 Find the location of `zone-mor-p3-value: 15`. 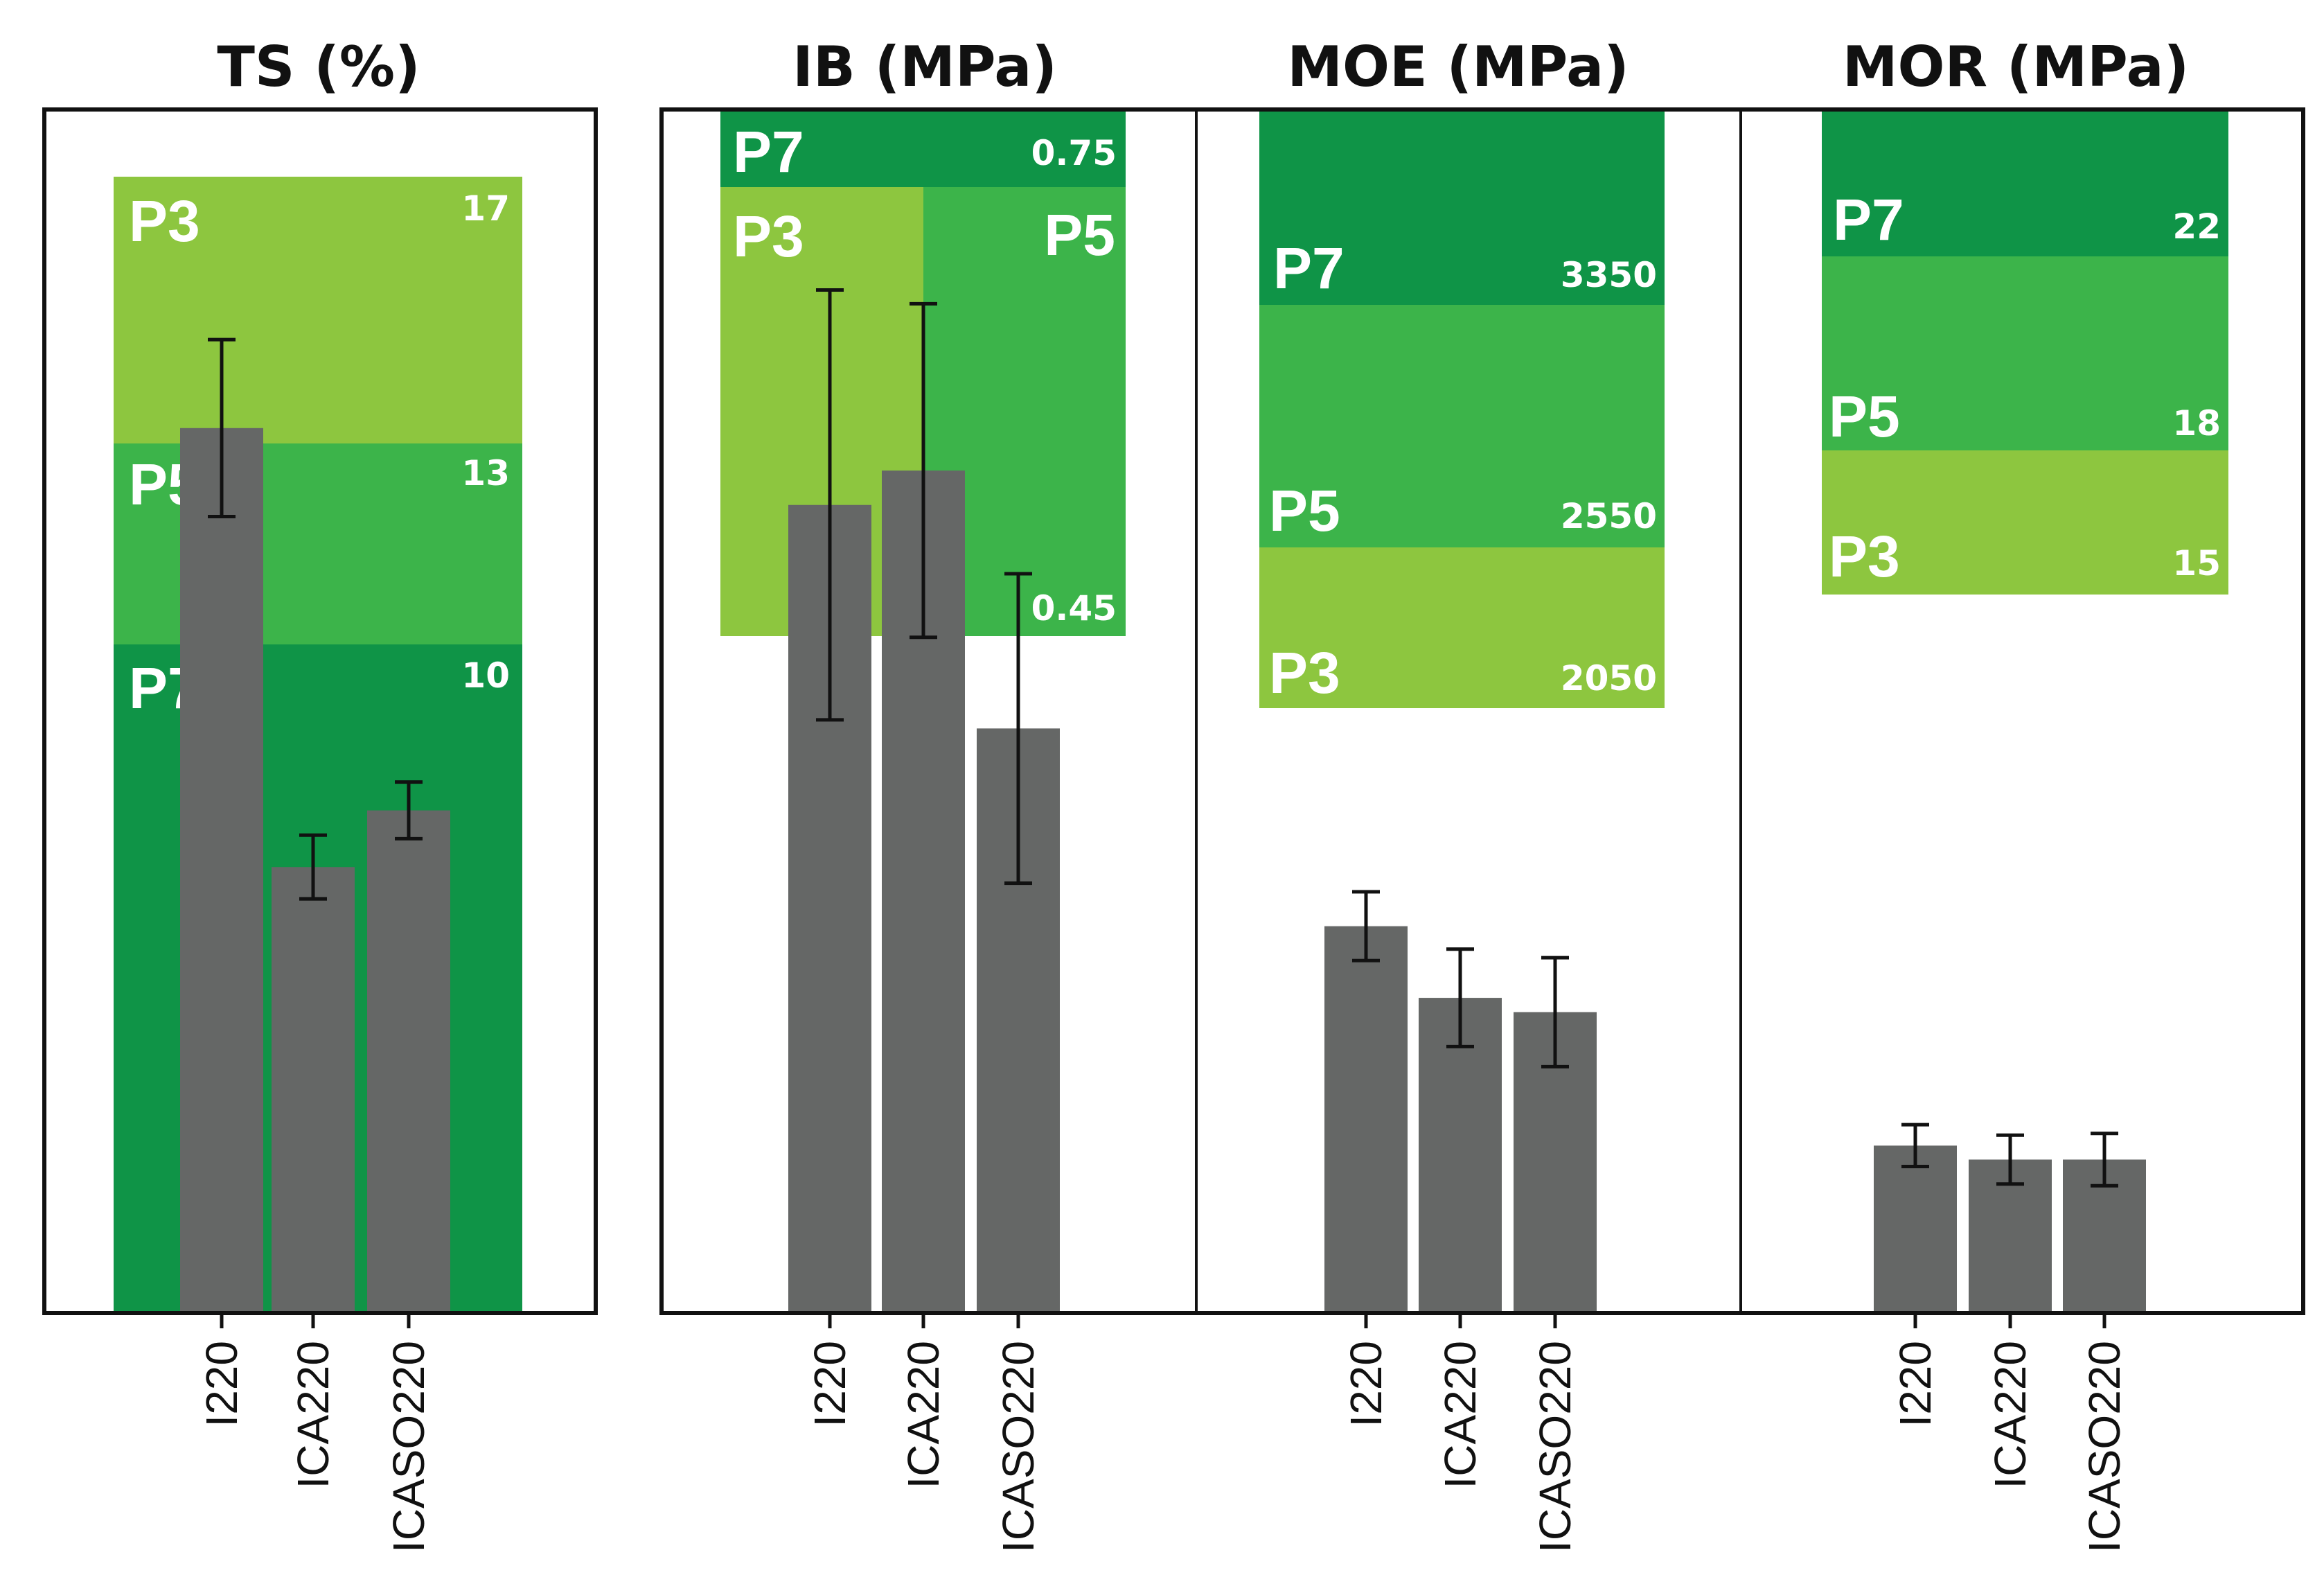

zone-mor-p3-value: 15 is located at coordinates (2196, 563).